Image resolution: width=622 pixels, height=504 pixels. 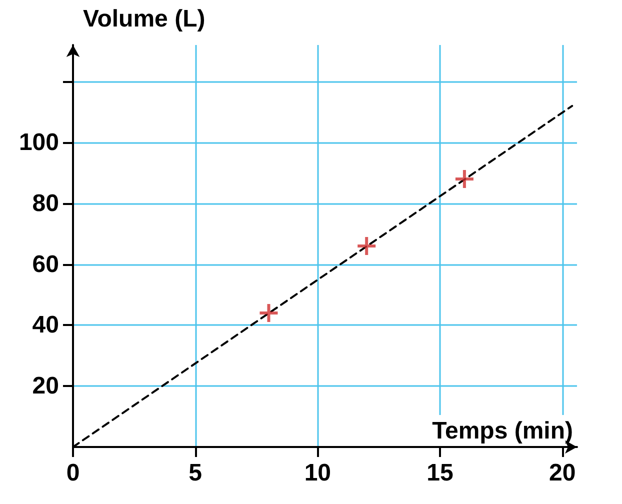 I want to click on y-axis-title: Volume (L), so click(x=144, y=19).